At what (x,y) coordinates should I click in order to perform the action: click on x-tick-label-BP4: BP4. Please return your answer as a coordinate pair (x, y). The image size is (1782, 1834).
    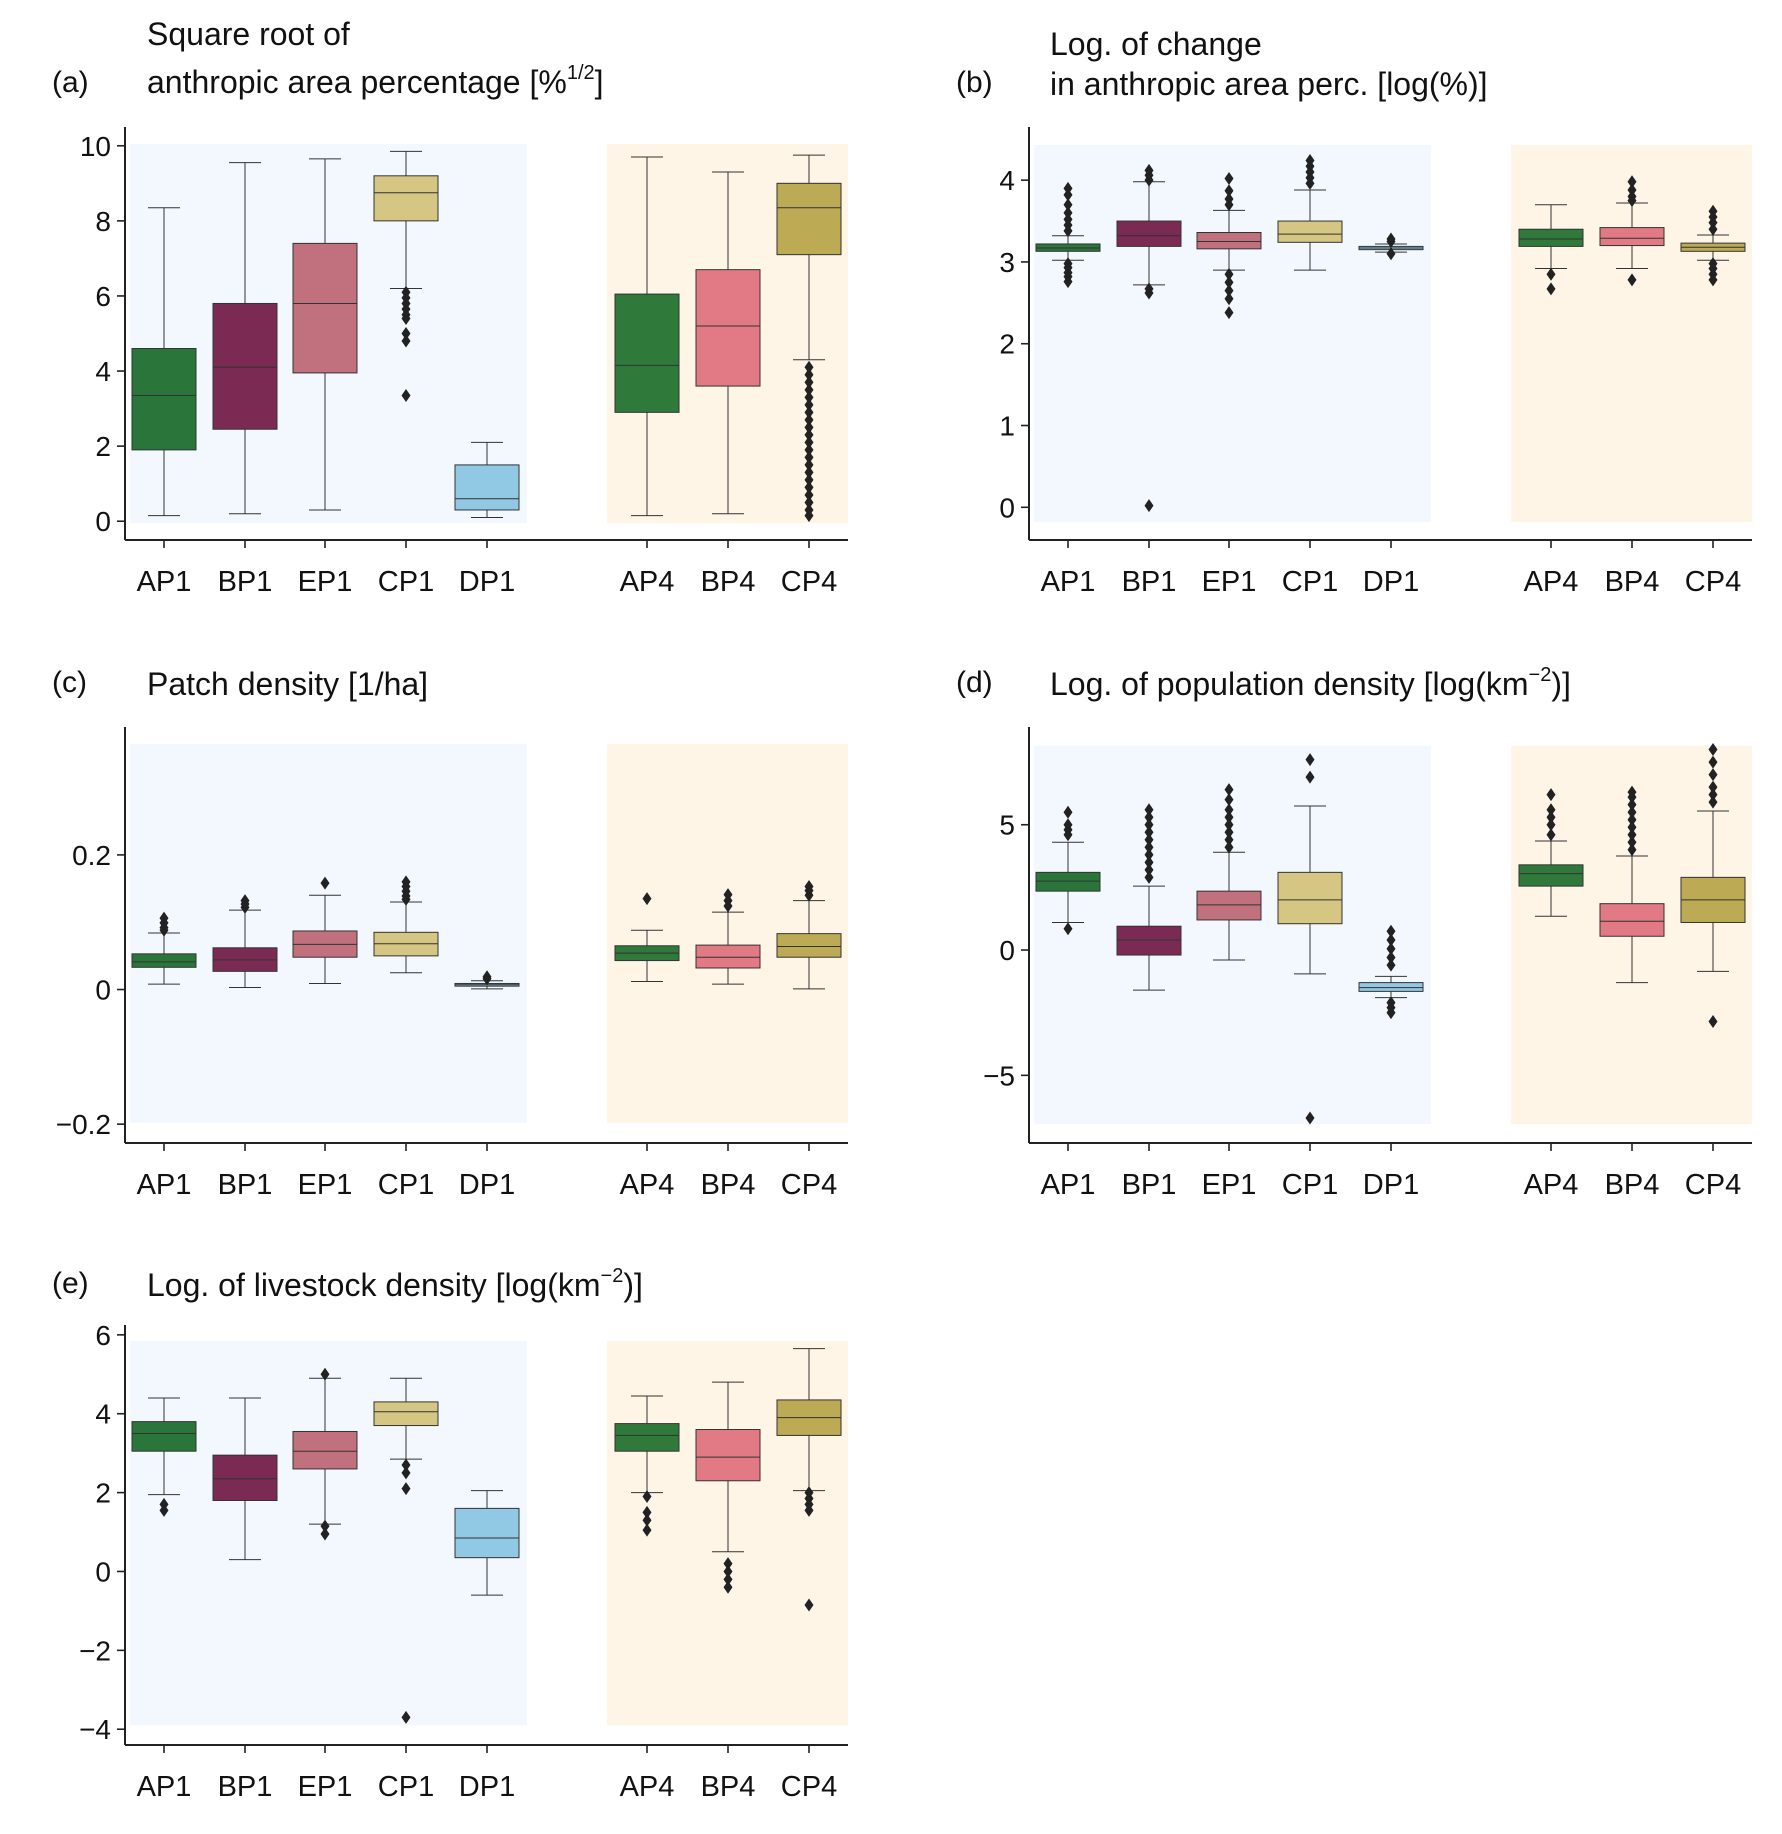
    Looking at the image, I should click on (1632, 1185).